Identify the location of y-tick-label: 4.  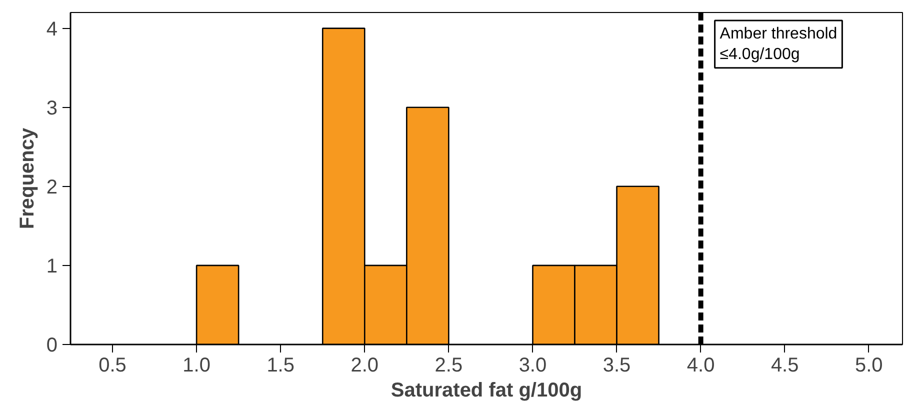
(52, 29).